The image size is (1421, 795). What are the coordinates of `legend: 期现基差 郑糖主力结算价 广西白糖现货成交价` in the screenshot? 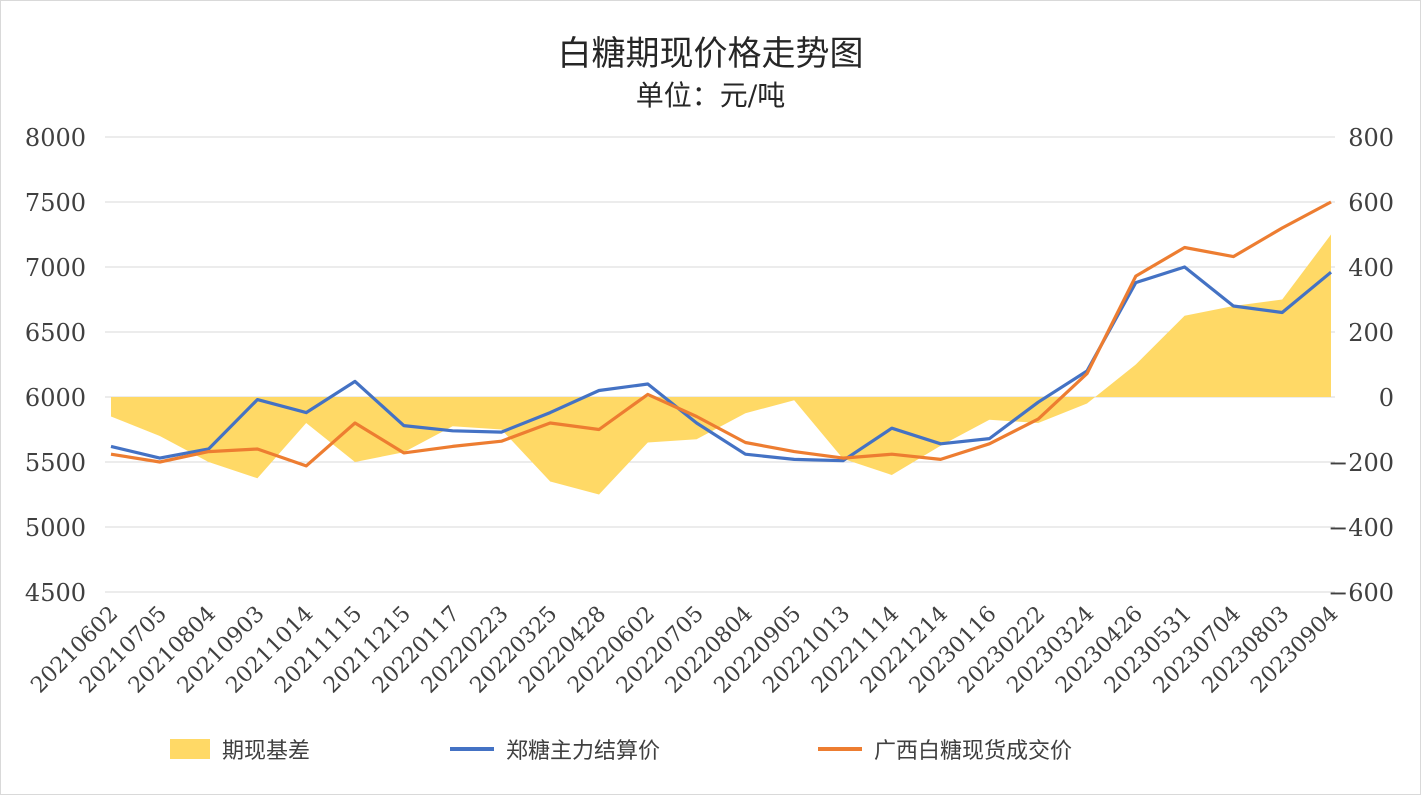 It's located at (621, 751).